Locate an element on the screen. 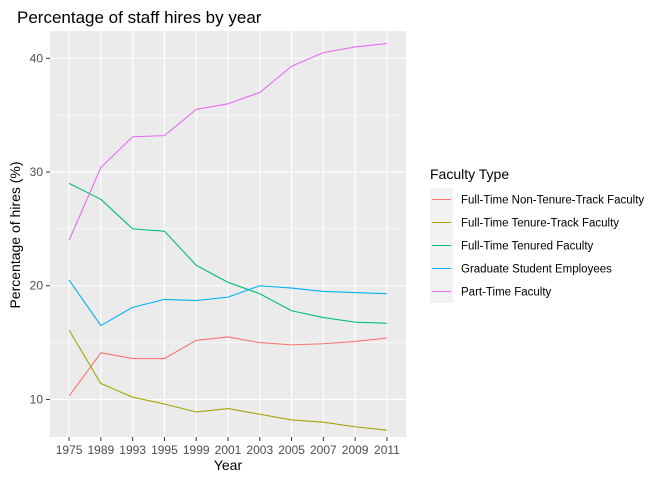  y-tick-label: 10 is located at coordinates (37, 399).